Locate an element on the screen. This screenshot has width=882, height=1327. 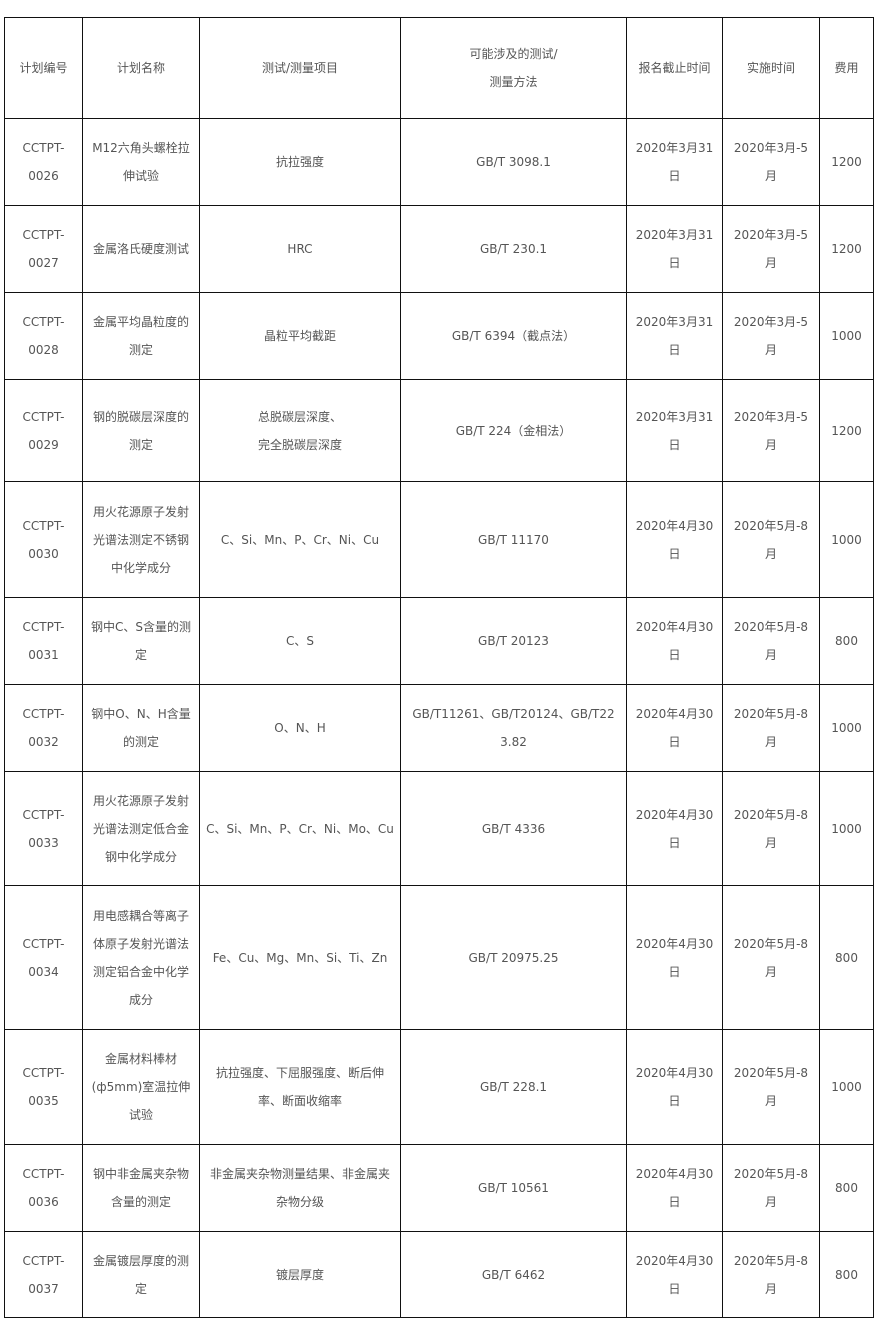
cell-plan-name: 钢中非金属夹杂物 含量的测定 is located at coordinates (141, 1188).